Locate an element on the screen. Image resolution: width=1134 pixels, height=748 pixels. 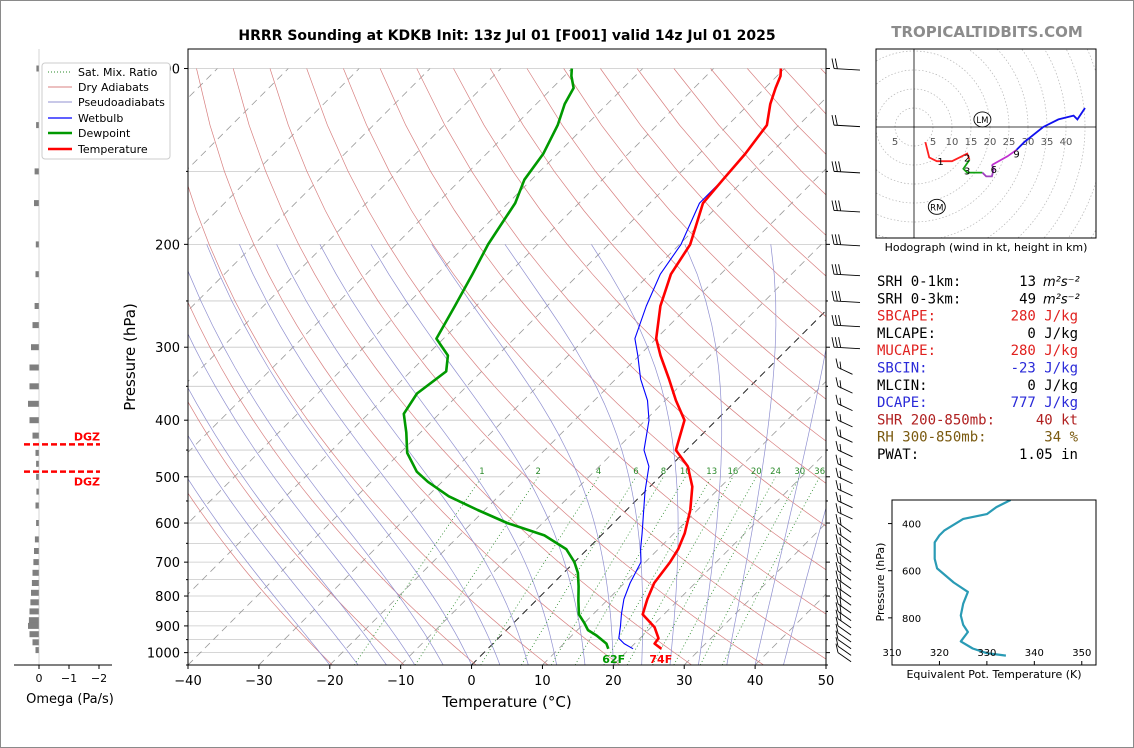
site-watermark: TROPICALTIDBITS.COM is located at coordinates (987, 32).